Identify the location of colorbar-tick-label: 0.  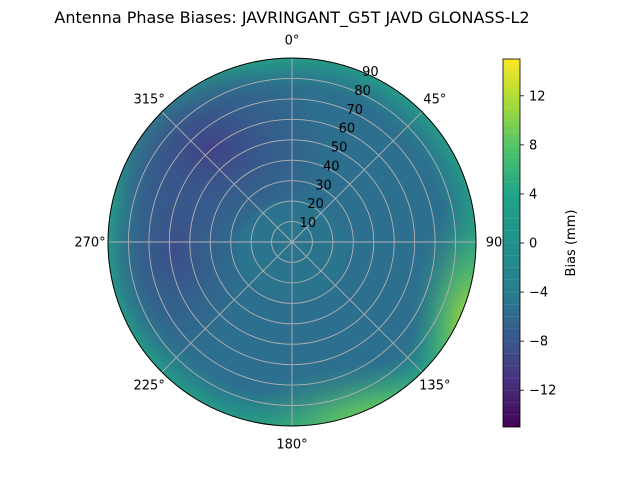
(533, 244).